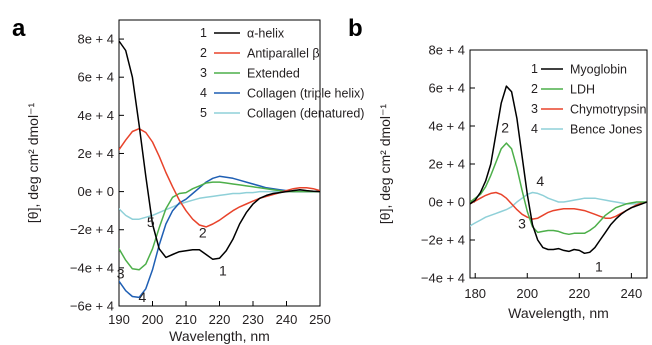  Describe the element at coordinates (92, 229) in the screenshot. I see `chart-a-y-tick-label: −2e + 4` at that location.